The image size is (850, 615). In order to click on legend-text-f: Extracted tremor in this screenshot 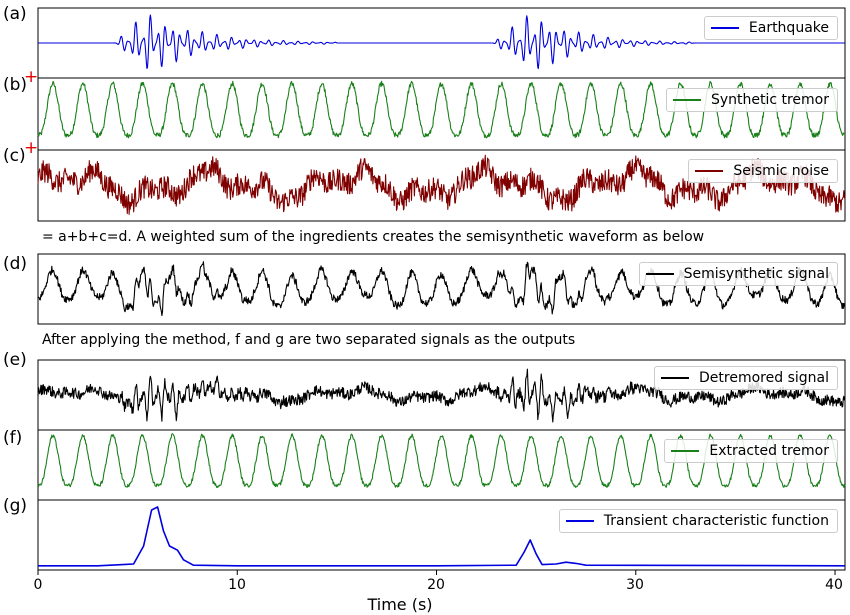, I will do `click(769, 451)`.